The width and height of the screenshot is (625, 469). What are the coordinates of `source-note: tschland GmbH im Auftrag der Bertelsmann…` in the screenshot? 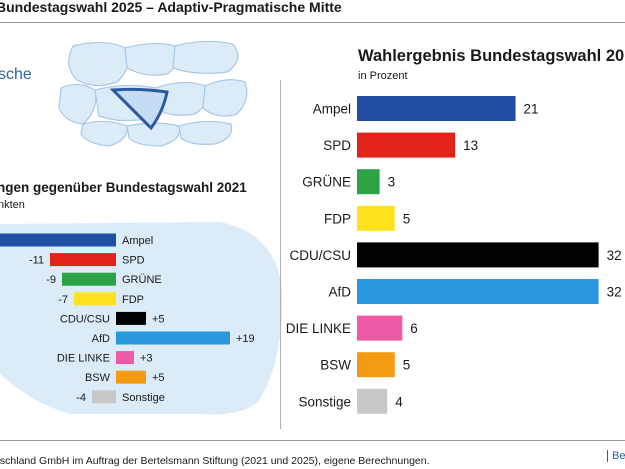 It's located at (215, 461).